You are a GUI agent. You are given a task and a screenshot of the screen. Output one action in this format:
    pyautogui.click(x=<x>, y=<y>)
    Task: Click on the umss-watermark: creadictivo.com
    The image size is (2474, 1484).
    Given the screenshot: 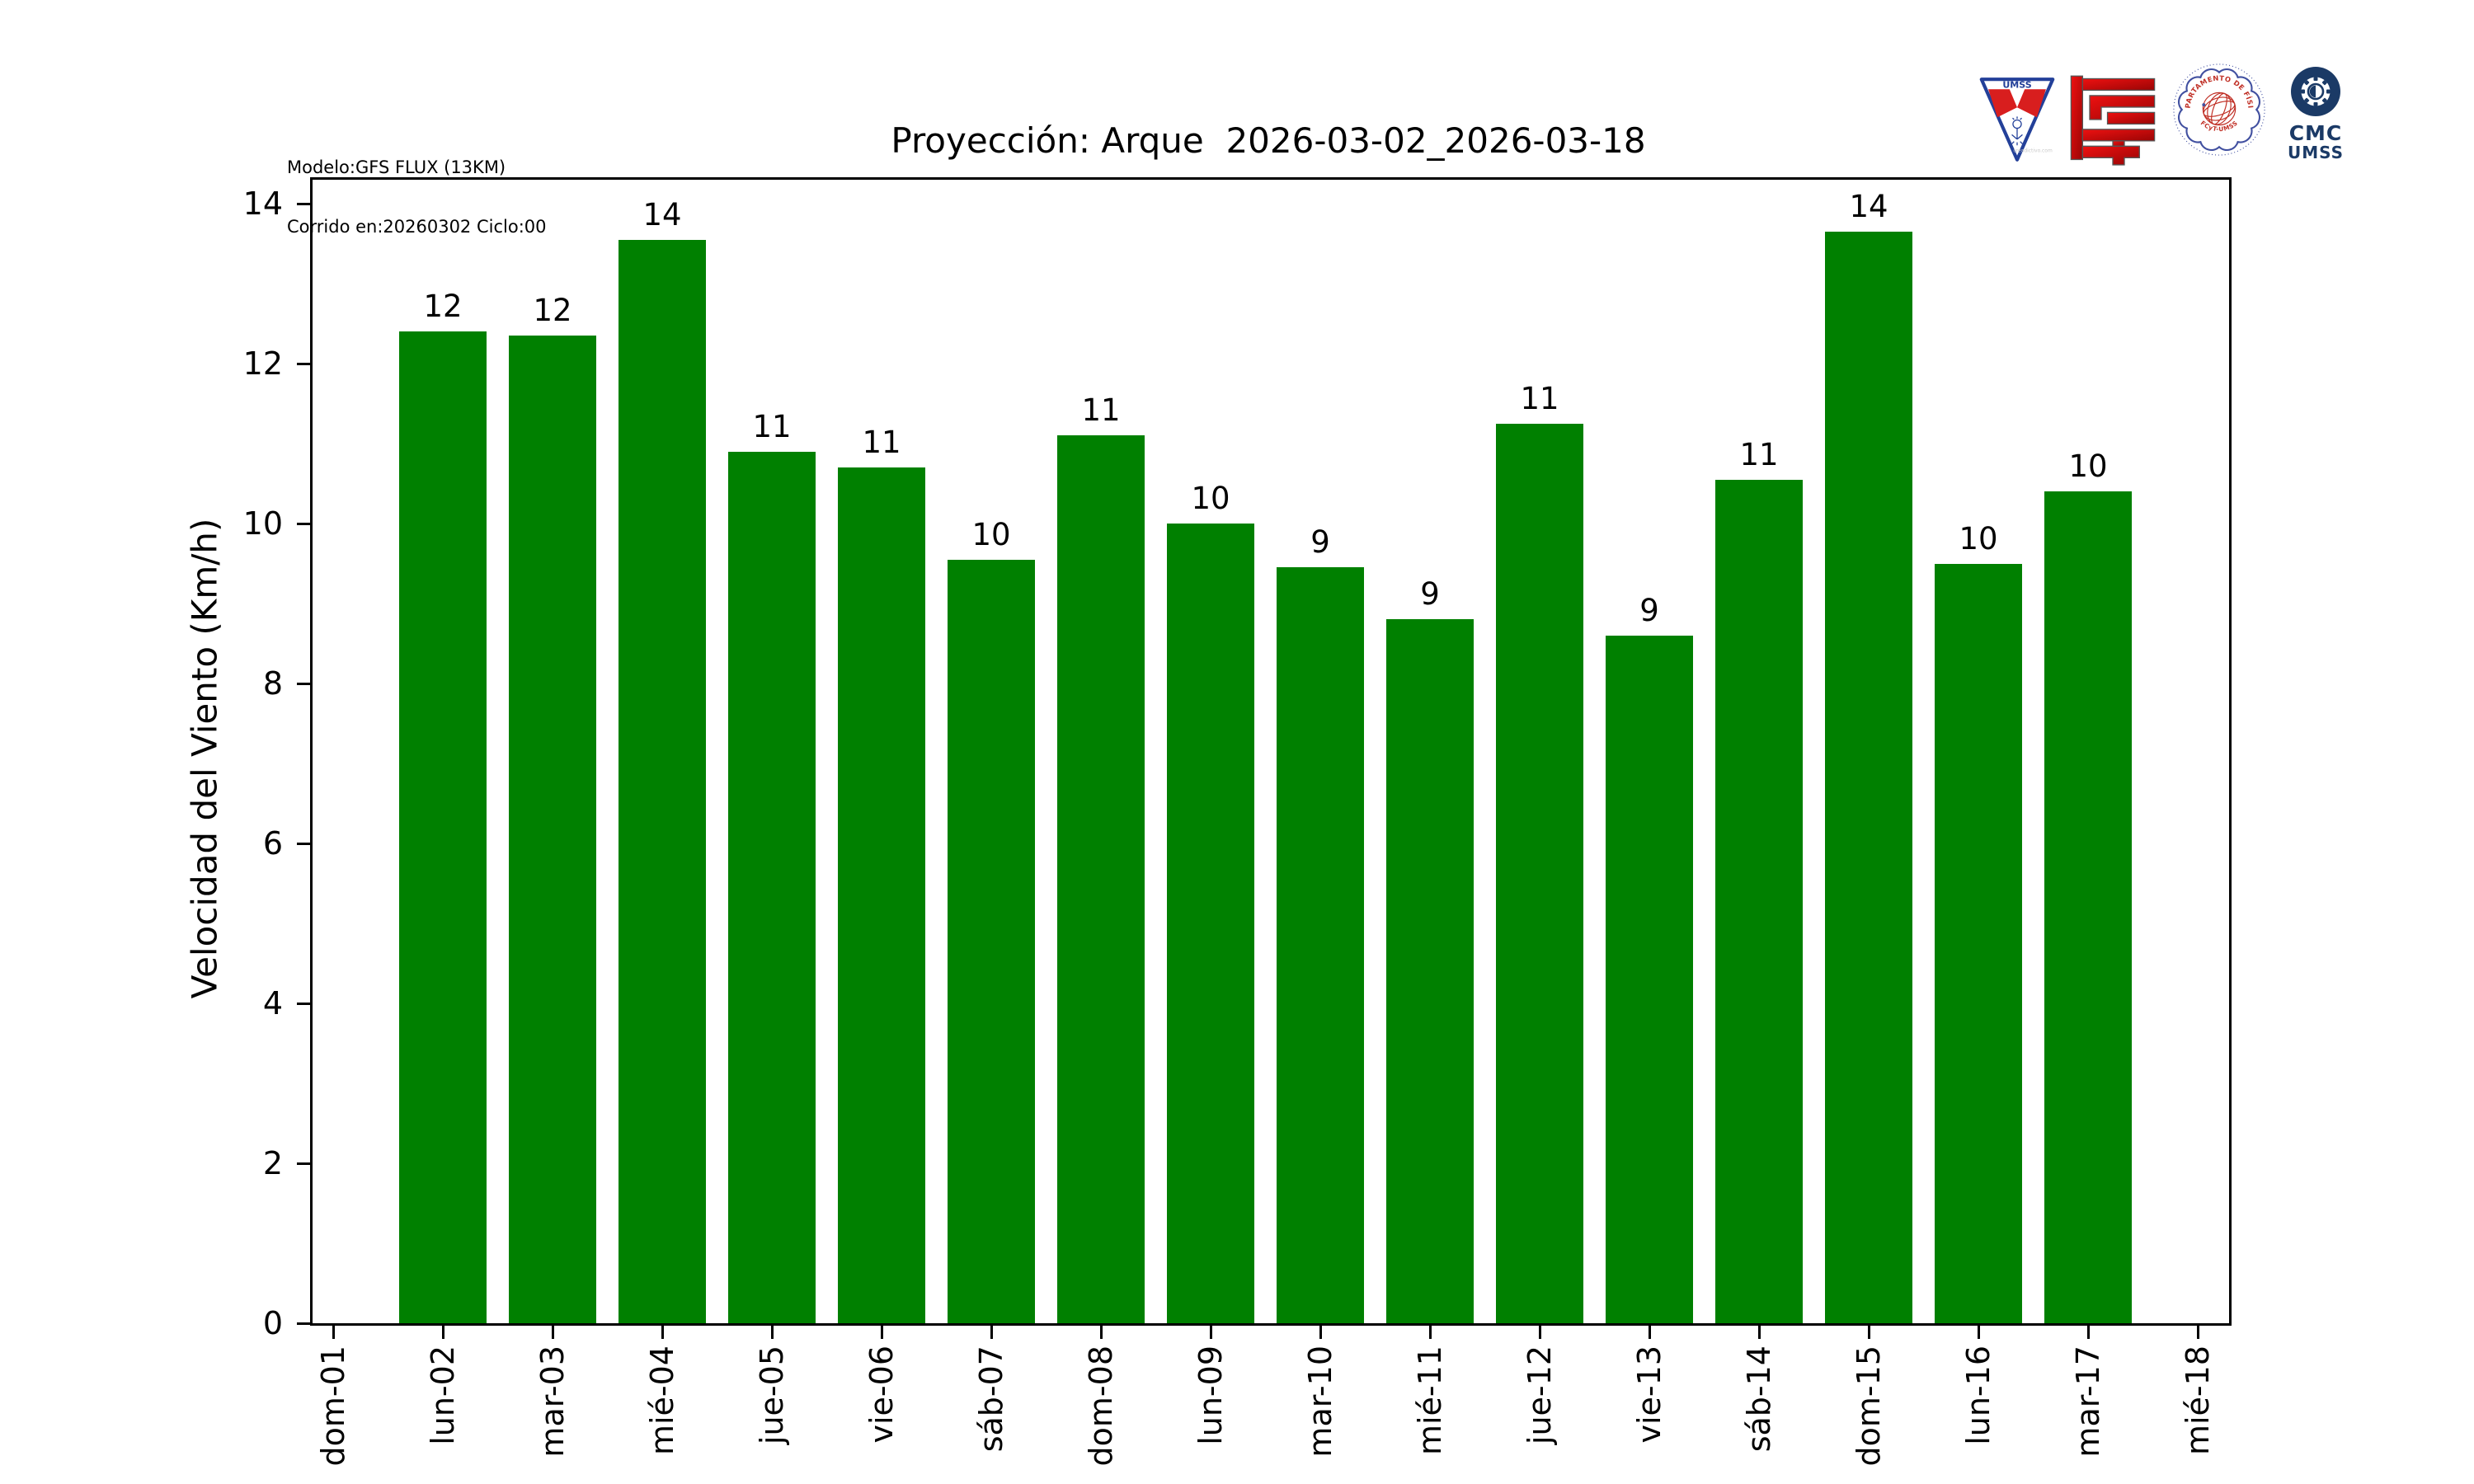 What is the action you would take?
    pyautogui.click(x=2033, y=151)
    